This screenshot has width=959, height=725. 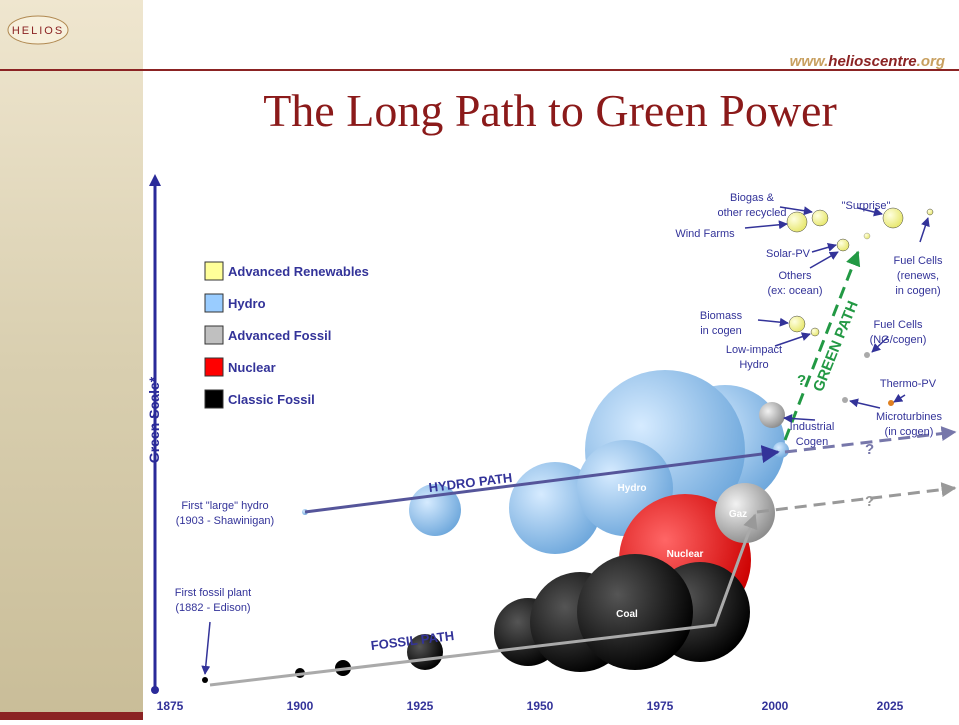 What do you see at coordinates (224, 506) in the screenshot?
I see `annotation: First "large" hydro` at bounding box center [224, 506].